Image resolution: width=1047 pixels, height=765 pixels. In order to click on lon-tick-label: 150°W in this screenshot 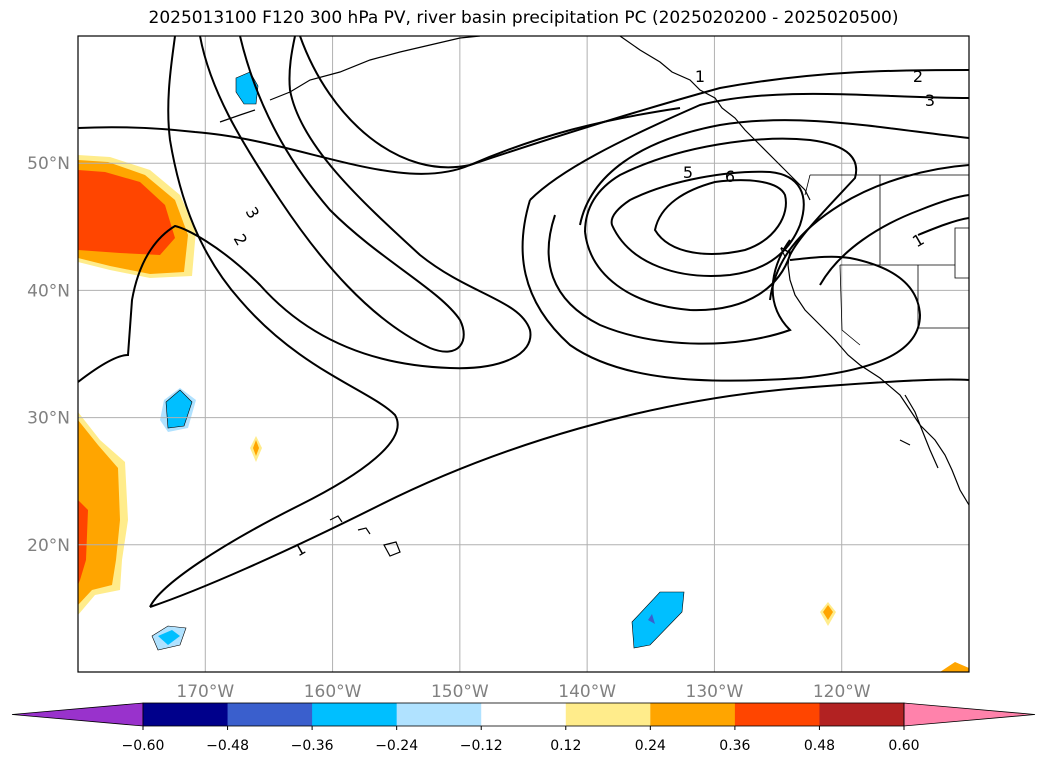, I will do `click(460, 692)`.